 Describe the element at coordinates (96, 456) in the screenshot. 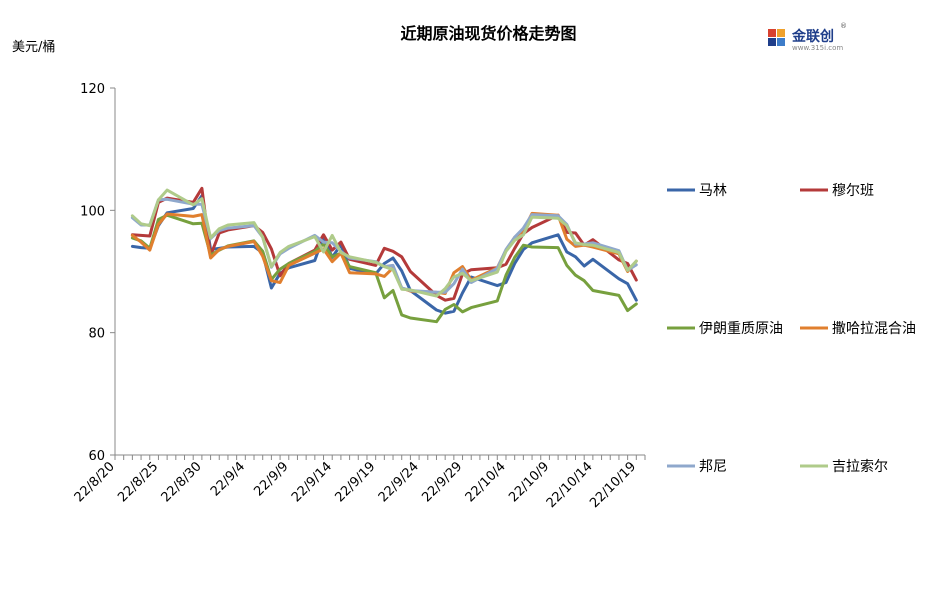

I see `y-tick-label: 60` at that location.